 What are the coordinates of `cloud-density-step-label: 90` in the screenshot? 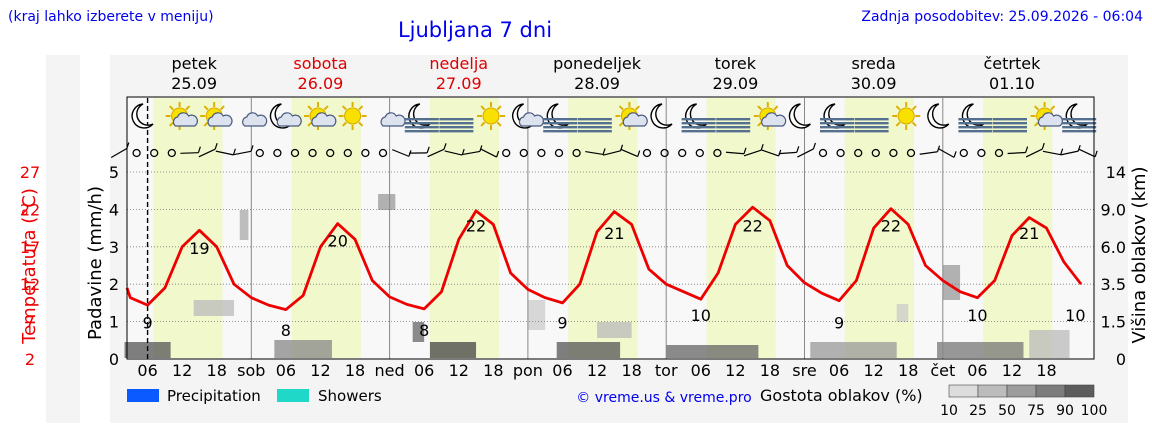 It's located at (1065, 411).